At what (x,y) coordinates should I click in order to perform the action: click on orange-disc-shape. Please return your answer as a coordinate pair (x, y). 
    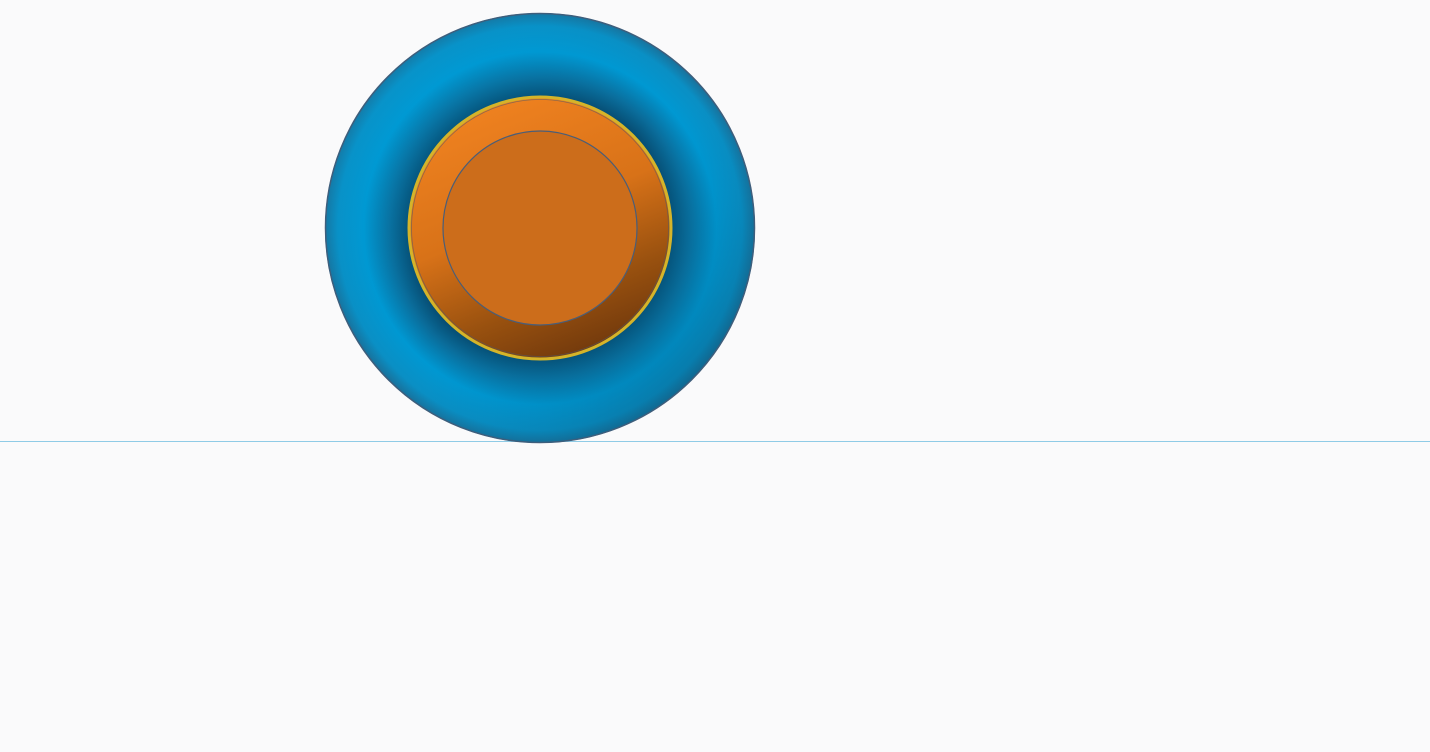
    Looking at the image, I should click on (540, 228).